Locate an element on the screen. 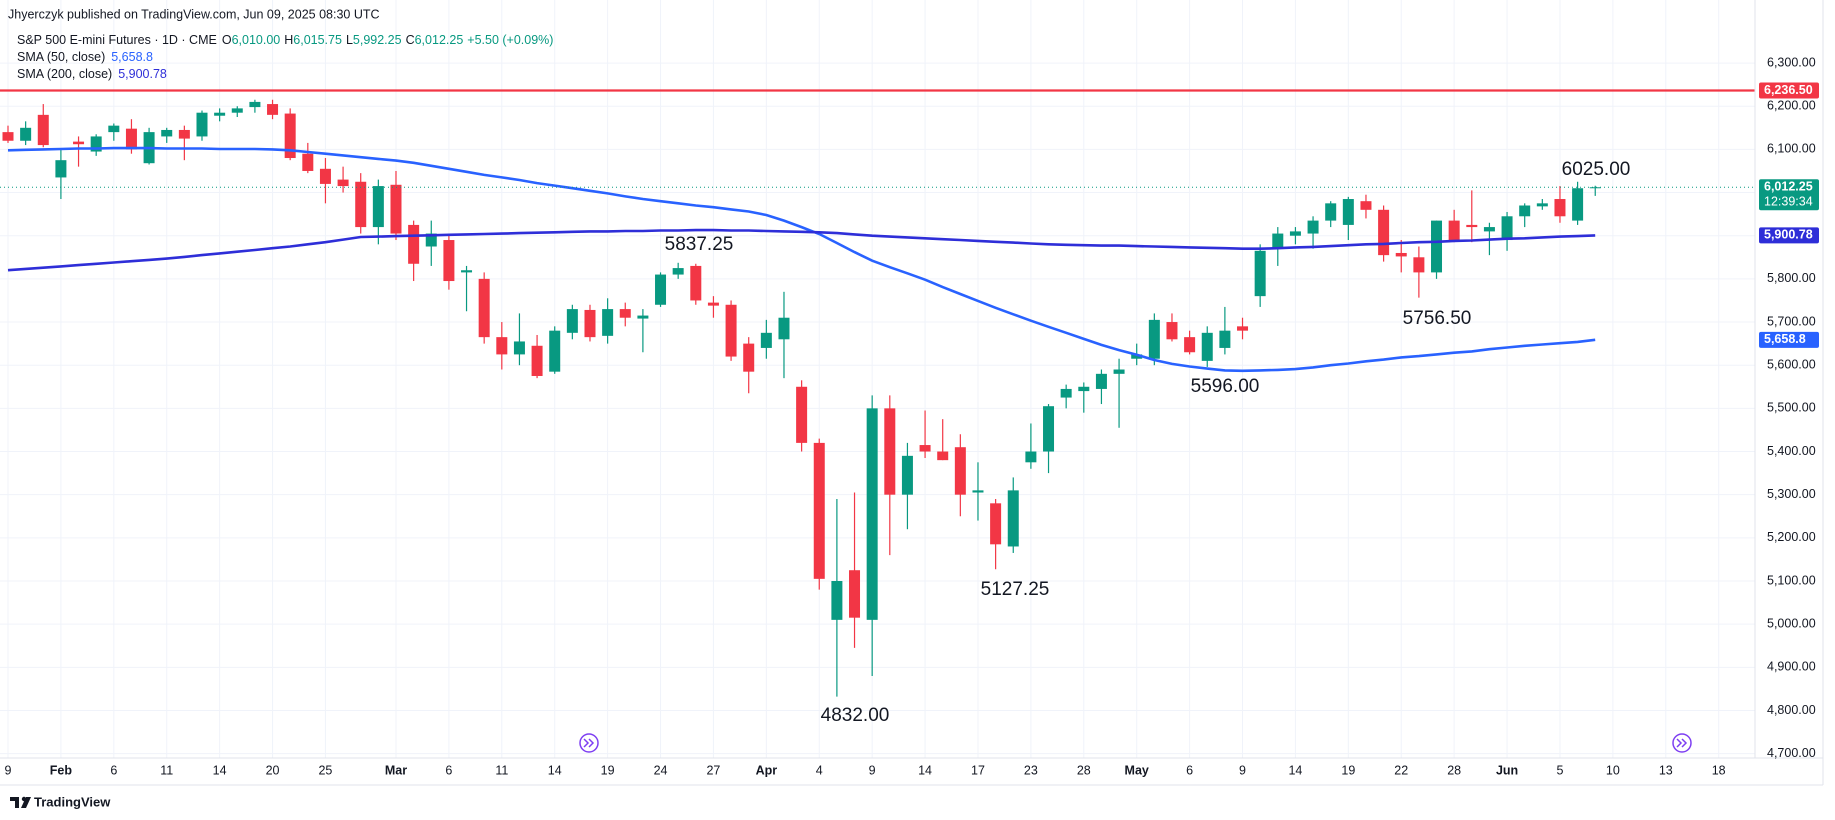 The width and height of the screenshot is (1835, 820). y-tick-label: 5,000.00 is located at coordinates (1791, 623).